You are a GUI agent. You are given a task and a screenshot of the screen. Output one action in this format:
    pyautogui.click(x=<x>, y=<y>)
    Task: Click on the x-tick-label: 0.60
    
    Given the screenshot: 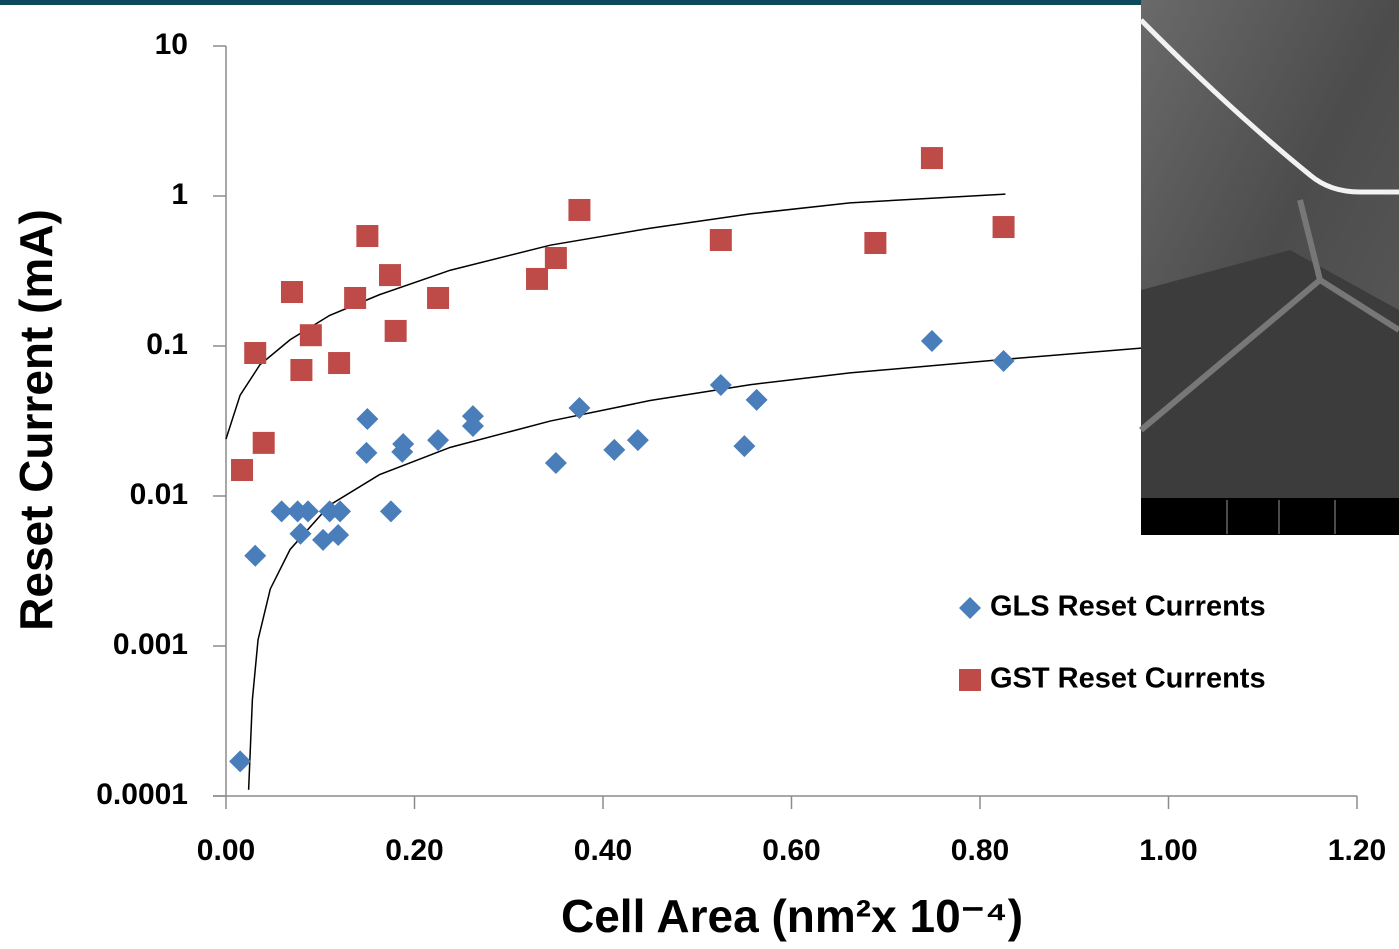 What is the action you would take?
    pyautogui.click(x=791, y=850)
    